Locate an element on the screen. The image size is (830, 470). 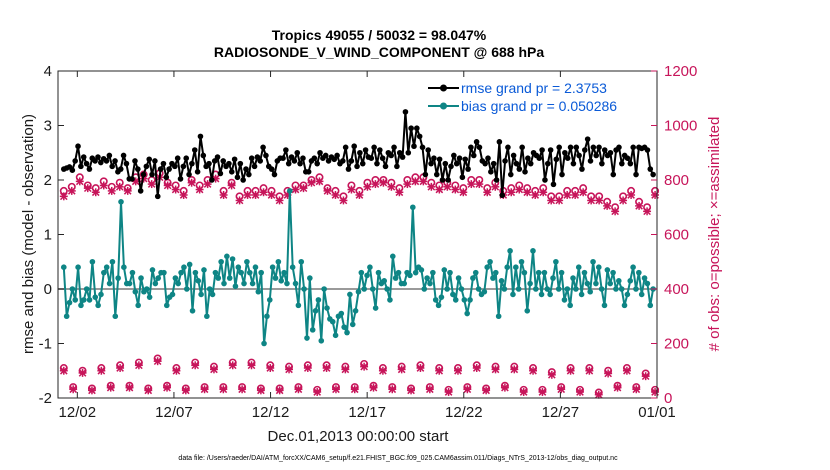
rmse-line is located at coordinates (358, 154).